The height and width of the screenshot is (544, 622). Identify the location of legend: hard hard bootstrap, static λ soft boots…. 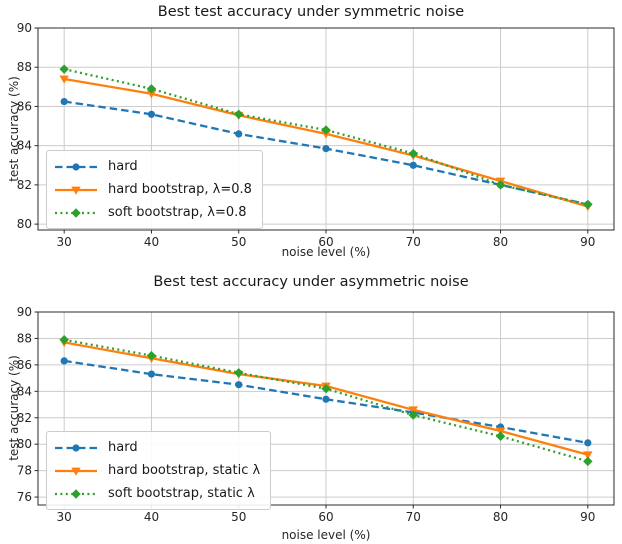
(159, 470).